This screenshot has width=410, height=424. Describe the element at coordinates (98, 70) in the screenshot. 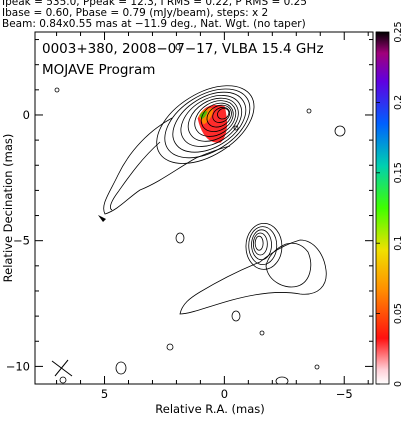

I see `map-title-line-2: MOJAVE Program` at that location.